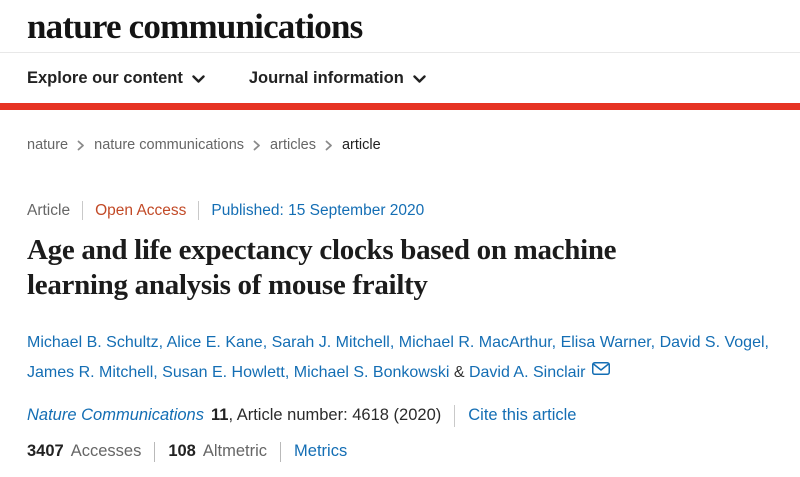 Image resolution: width=800 pixels, height=477 pixels. I want to click on breadcrumb-item-nature: nature, so click(48, 145).